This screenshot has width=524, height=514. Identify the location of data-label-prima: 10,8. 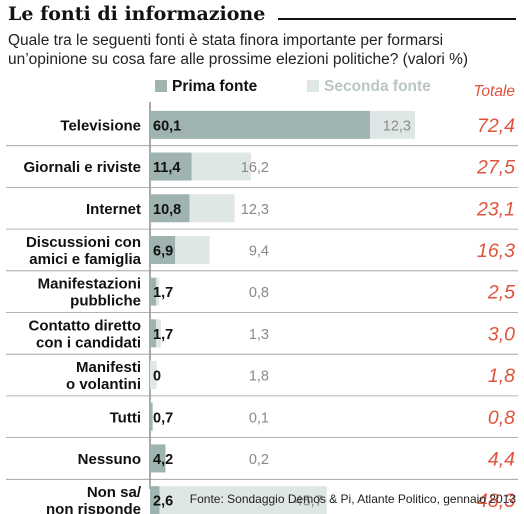
(167, 210).